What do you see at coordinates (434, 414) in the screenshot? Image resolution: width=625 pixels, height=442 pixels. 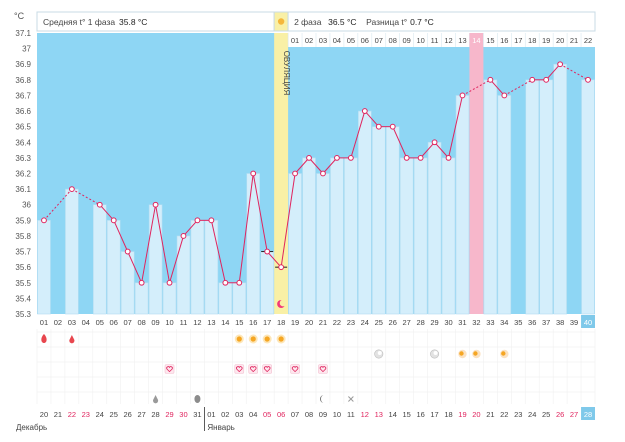 I see `date-29: 17` at bounding box center [434, 414].